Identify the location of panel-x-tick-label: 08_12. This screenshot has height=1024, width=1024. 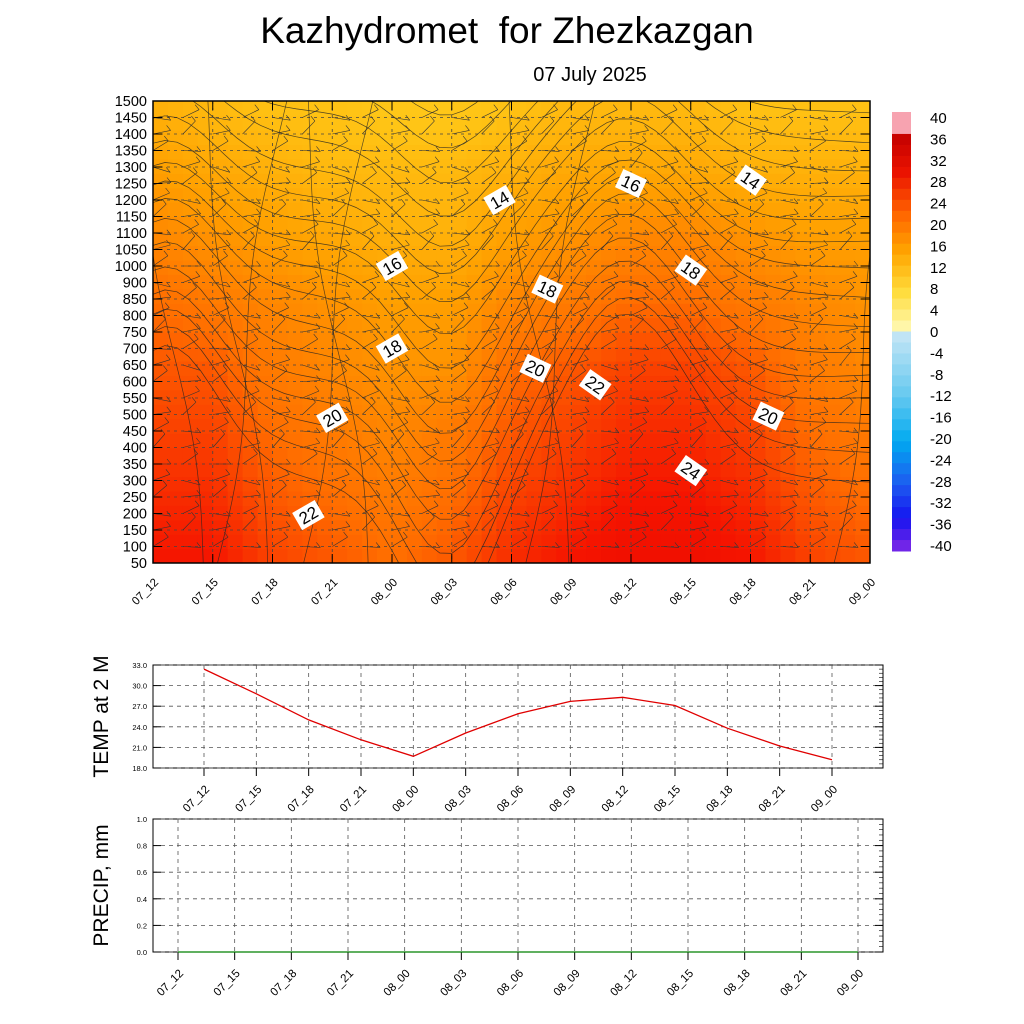
(623, 983).